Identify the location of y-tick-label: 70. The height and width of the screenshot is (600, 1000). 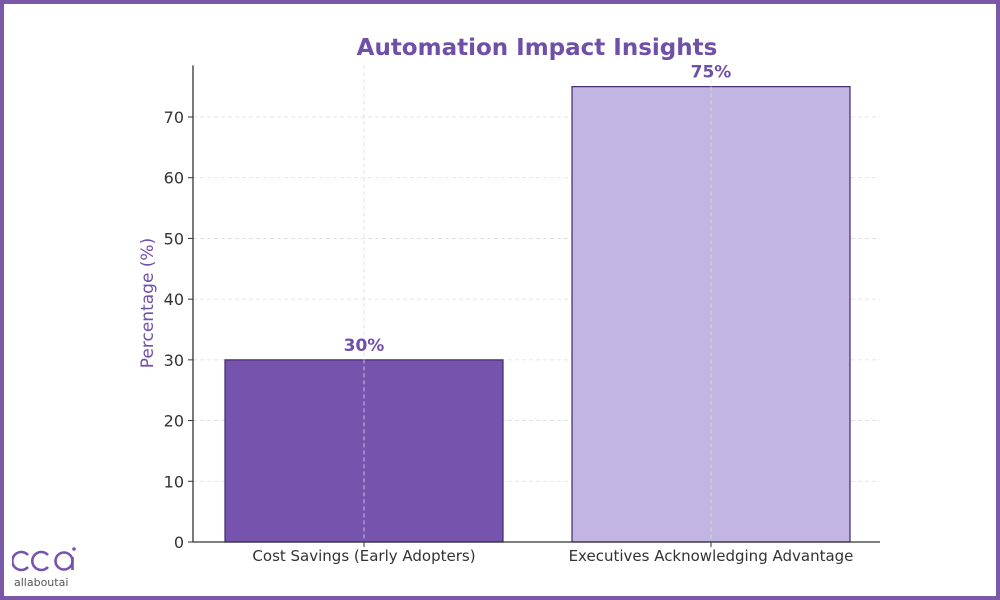
(174, 117).